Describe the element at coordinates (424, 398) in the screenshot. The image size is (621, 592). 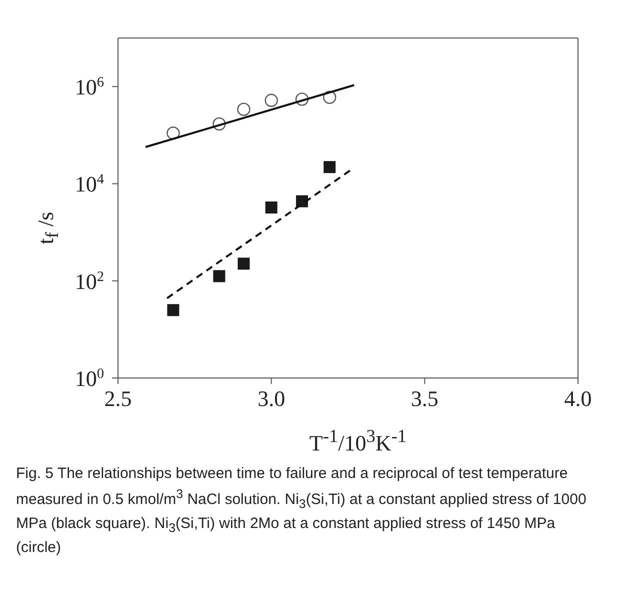
I see `x-tick-label: 3.5` at that location.